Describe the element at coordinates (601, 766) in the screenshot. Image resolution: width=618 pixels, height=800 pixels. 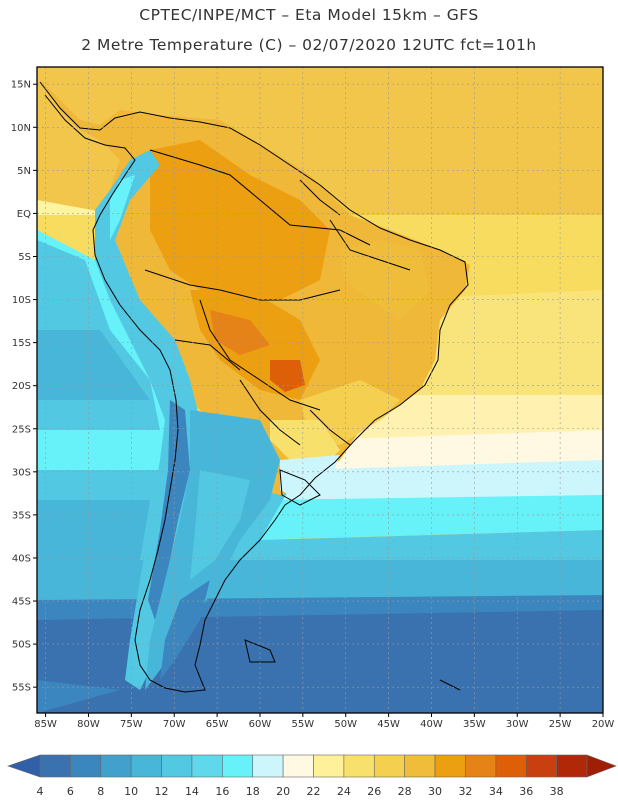
I see `colorbar-high-arrow` at that location.